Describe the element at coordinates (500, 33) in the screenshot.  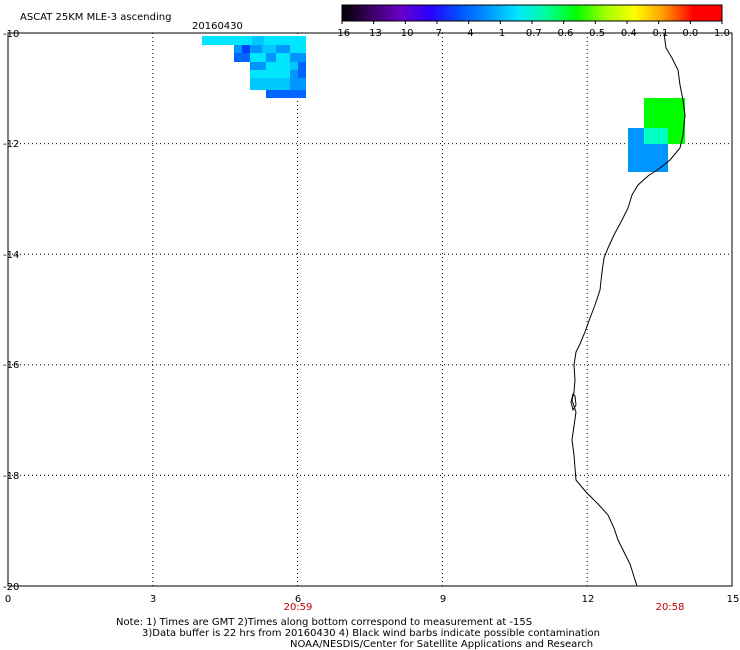
I see `colorbar-label: -1` at that location.